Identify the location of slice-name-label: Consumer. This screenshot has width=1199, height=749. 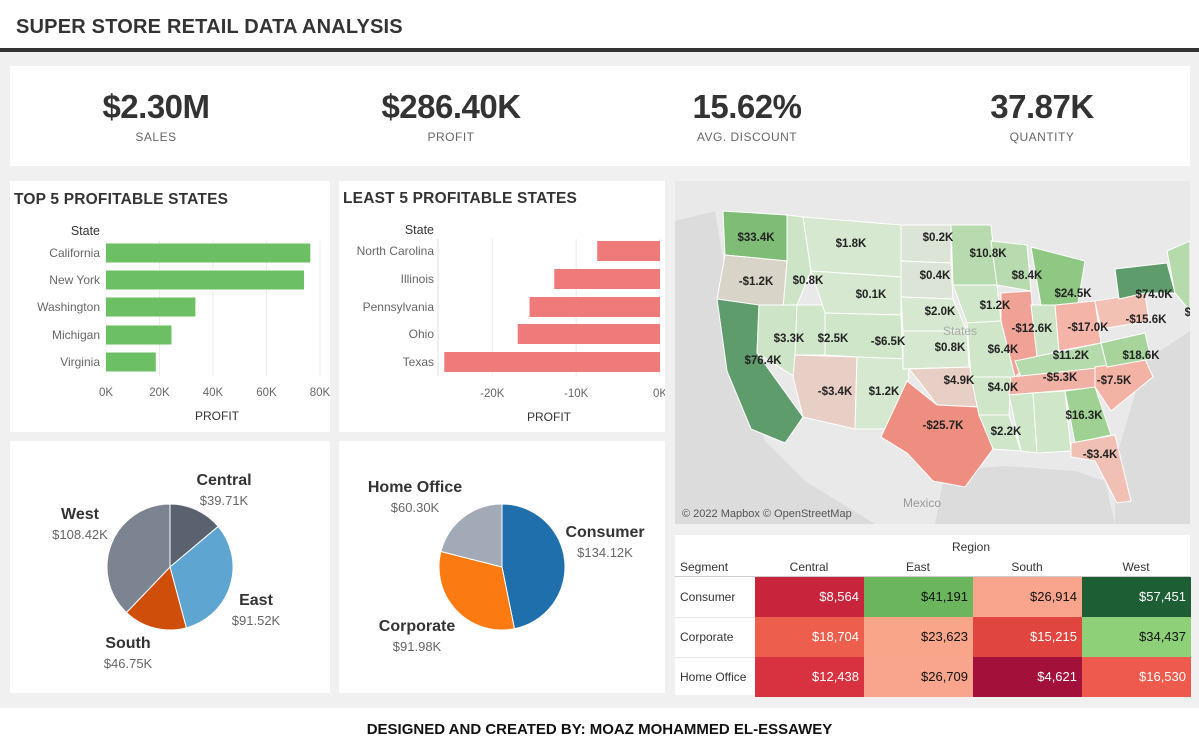
(604, 532).